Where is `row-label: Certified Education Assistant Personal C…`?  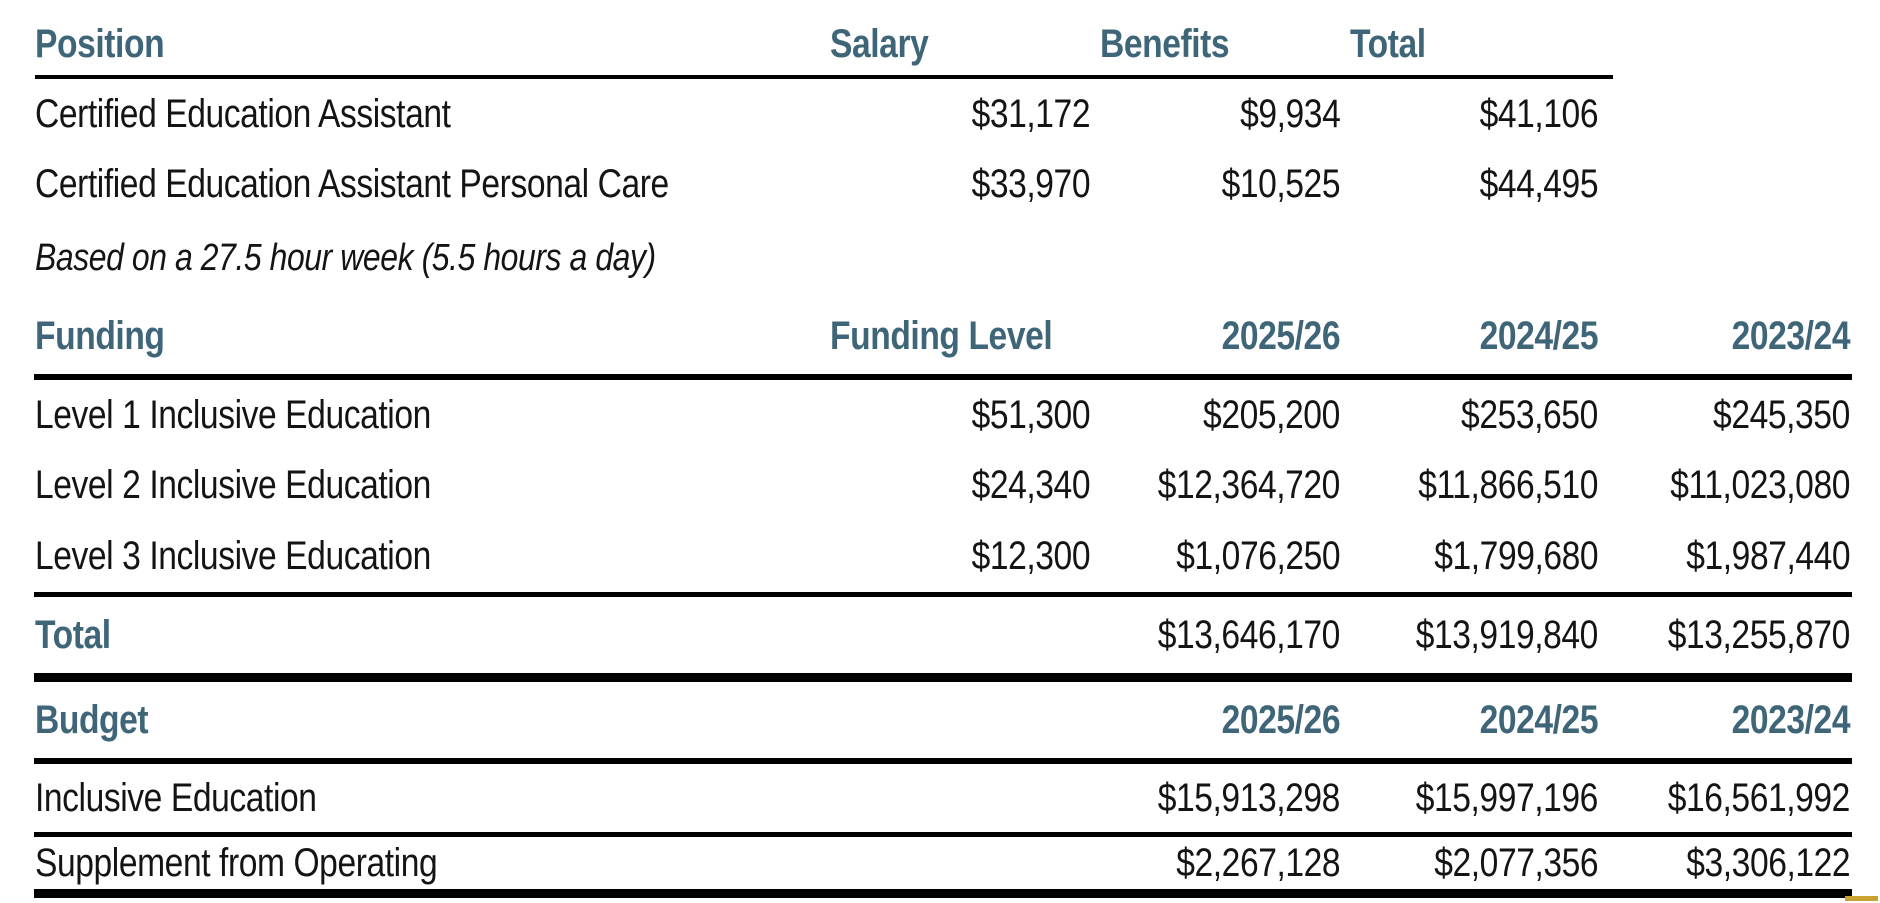
row-label: Certified Education Assistant Personal C… is located at coordinates (352, 183).